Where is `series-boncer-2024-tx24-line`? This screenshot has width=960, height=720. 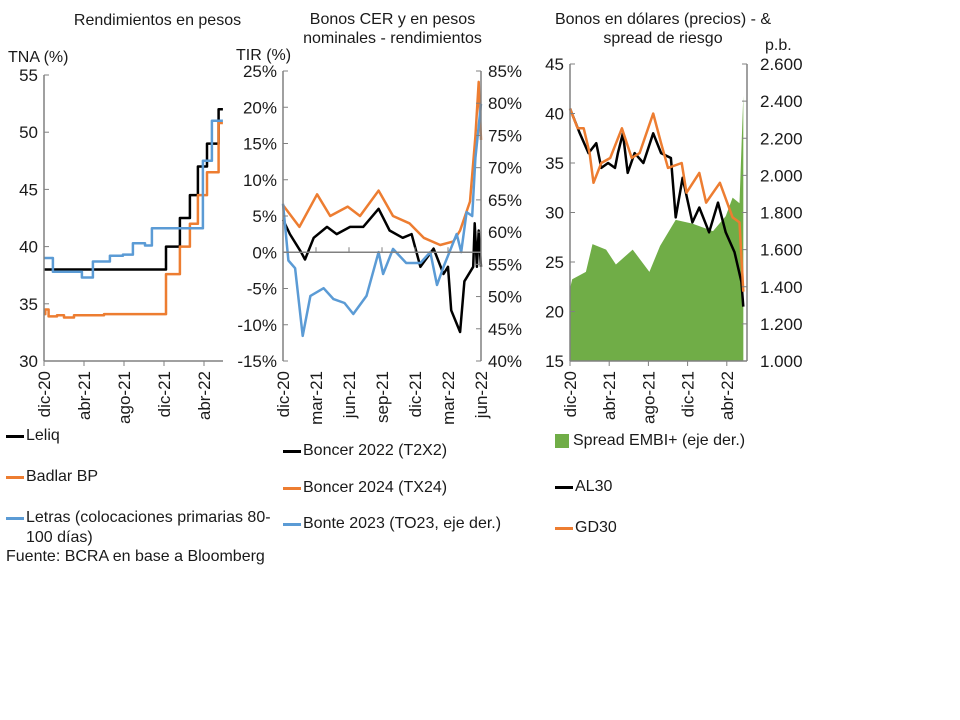 series-boncer-2024-tx24-line is located at coordinates (382, 163).